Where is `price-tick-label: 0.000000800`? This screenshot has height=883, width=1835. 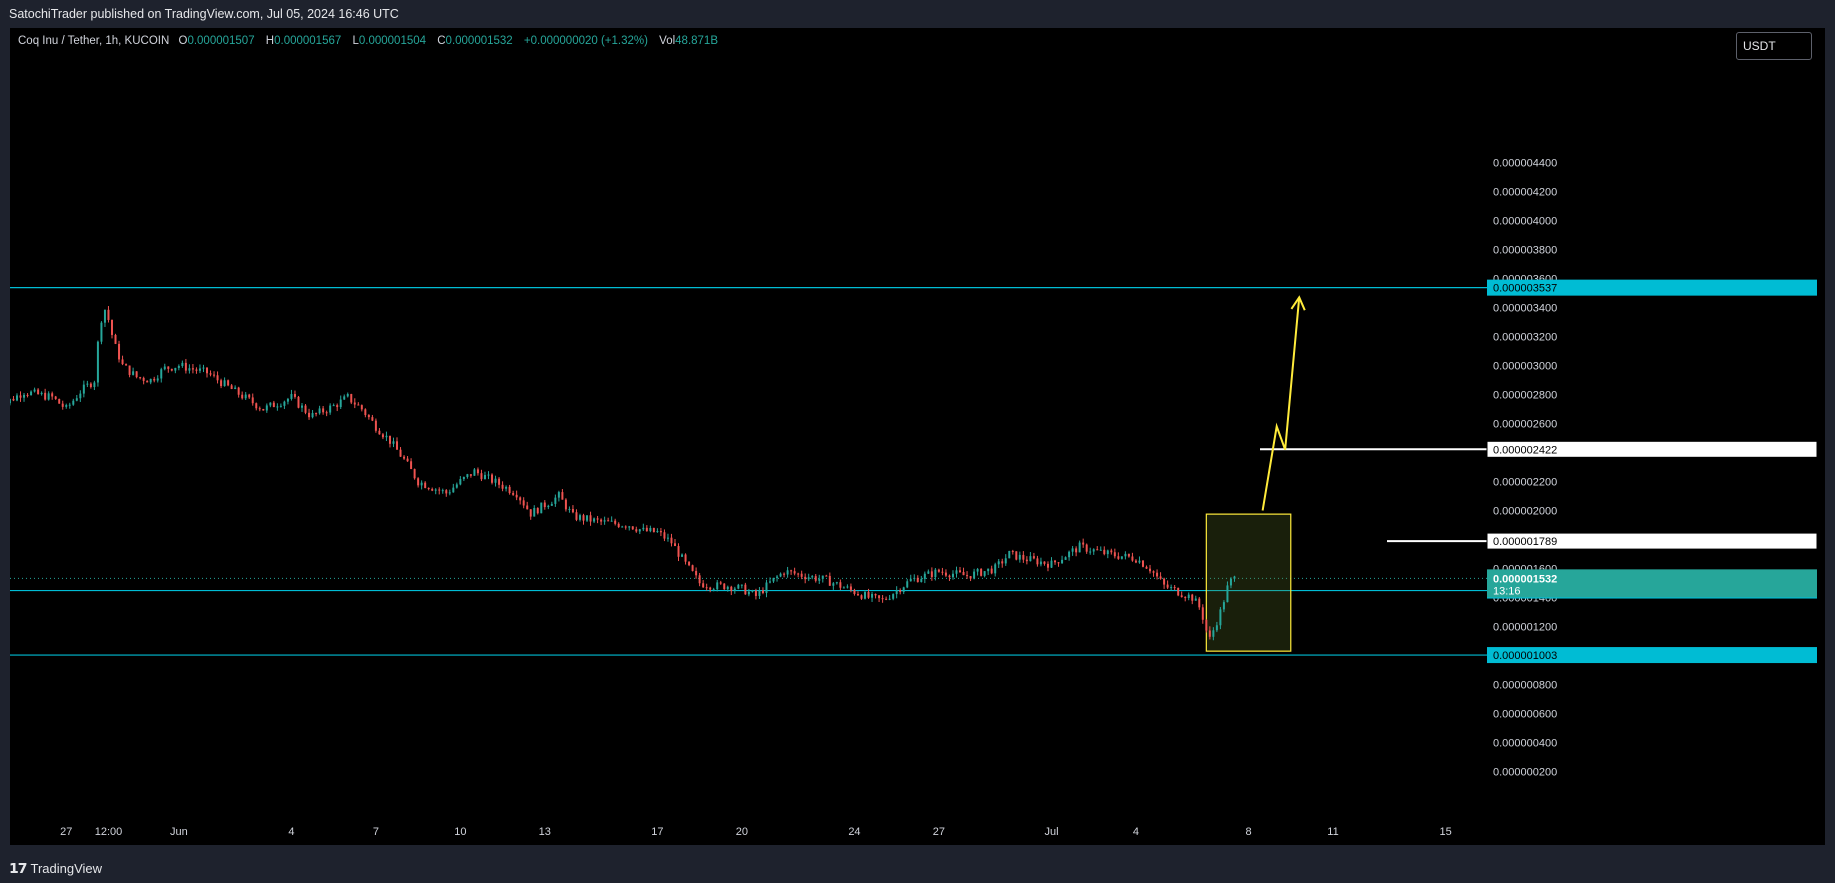 price-tick-label: 0.000000800 is located at coordinates (1525, 686).